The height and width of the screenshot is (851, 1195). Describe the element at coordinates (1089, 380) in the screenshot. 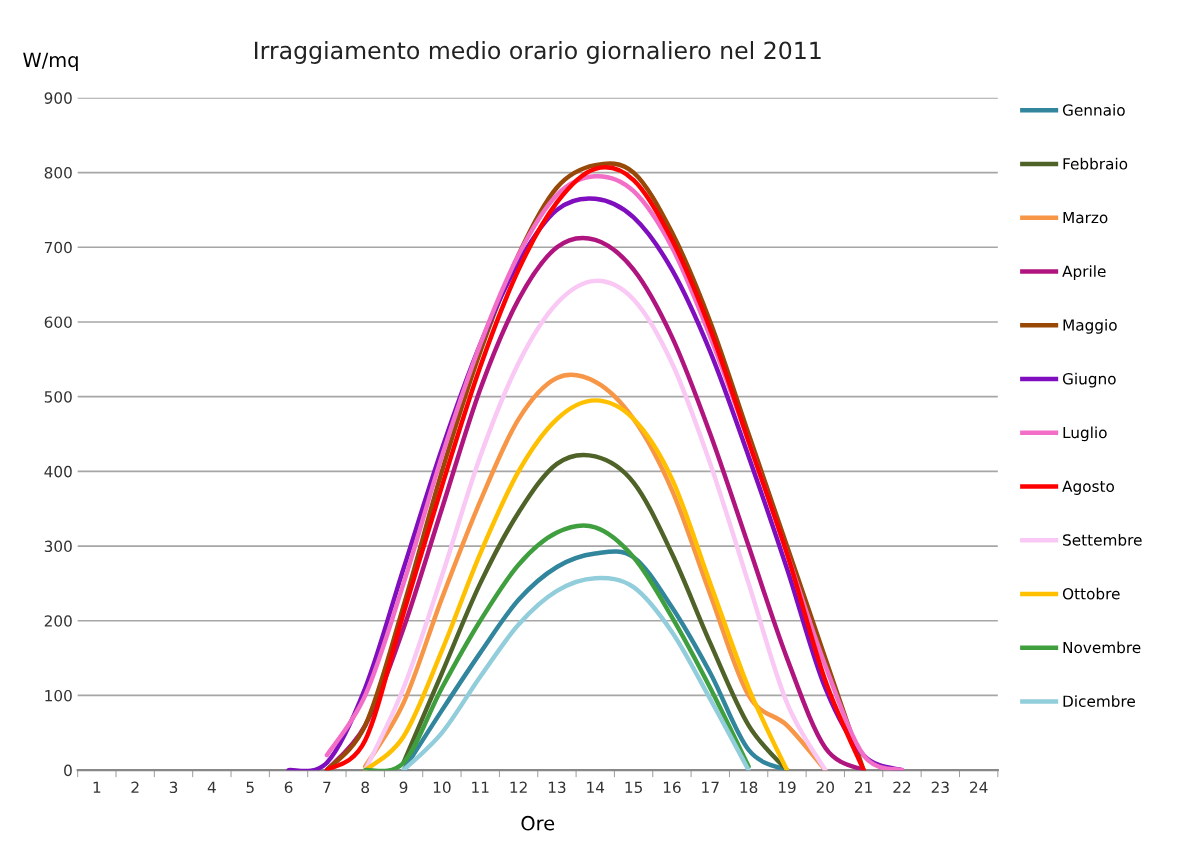

I see `legend-label: Giugno` at that location.